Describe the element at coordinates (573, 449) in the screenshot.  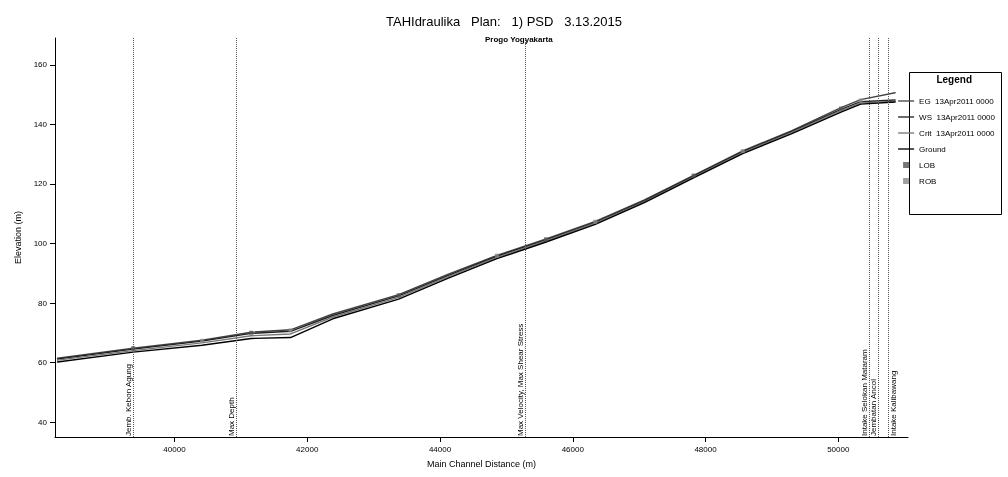
I see `x-tick-label: 46000` at that location.